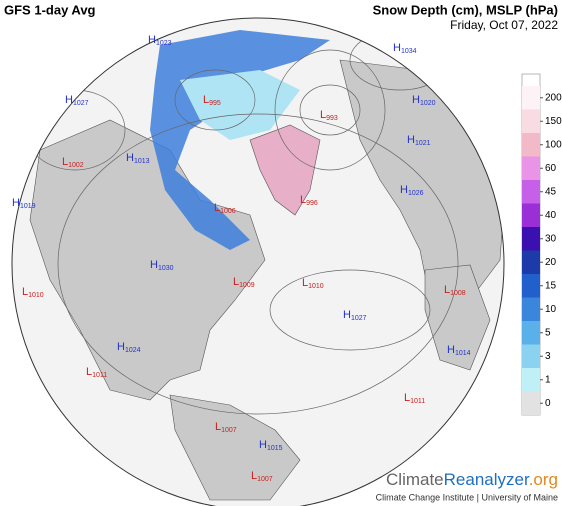  I want to click on center-value: 1034, so click(409, 51).